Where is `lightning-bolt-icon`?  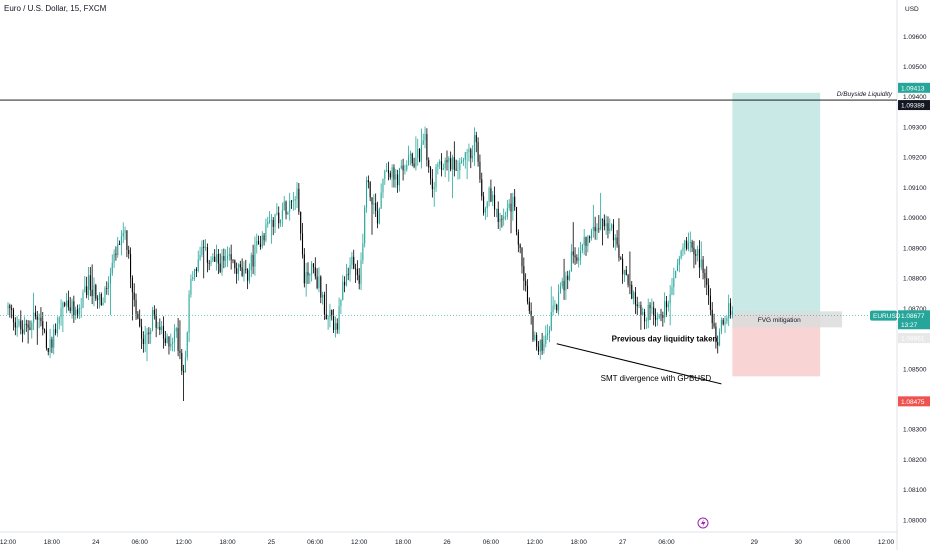
lightning-bolt-icon is located at coordinates (703, 523).